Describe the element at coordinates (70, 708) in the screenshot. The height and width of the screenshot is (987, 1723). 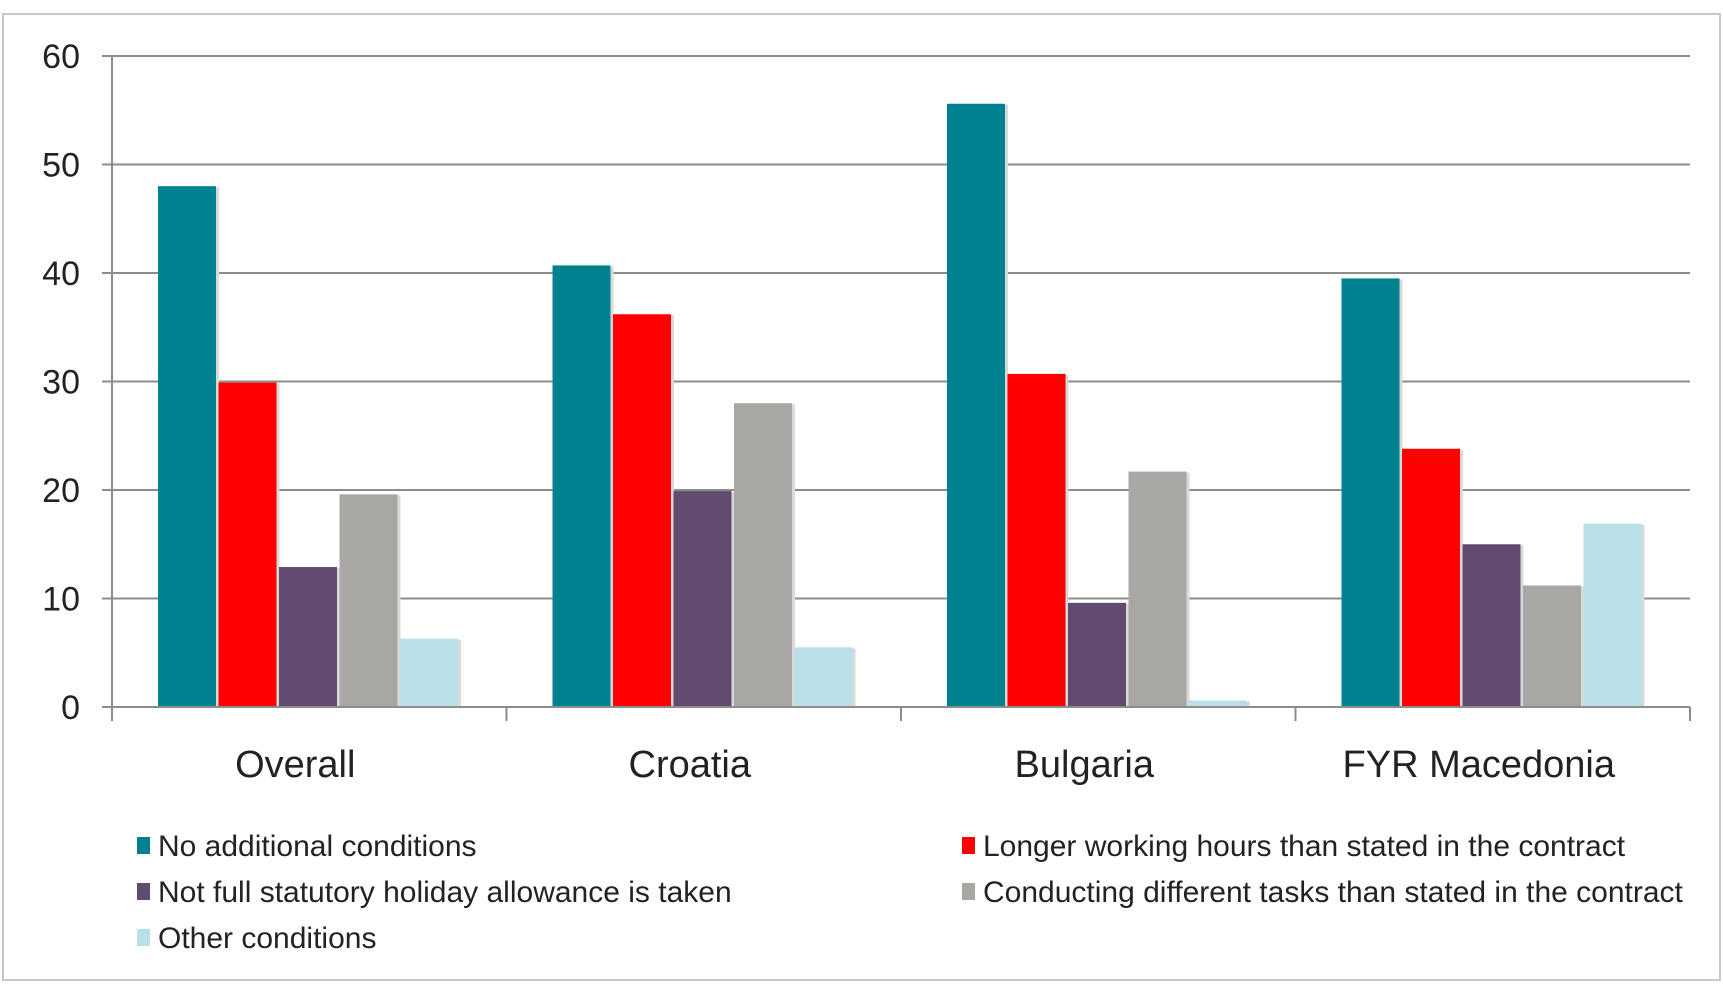
I see `y-tick-label: 0` at that location.